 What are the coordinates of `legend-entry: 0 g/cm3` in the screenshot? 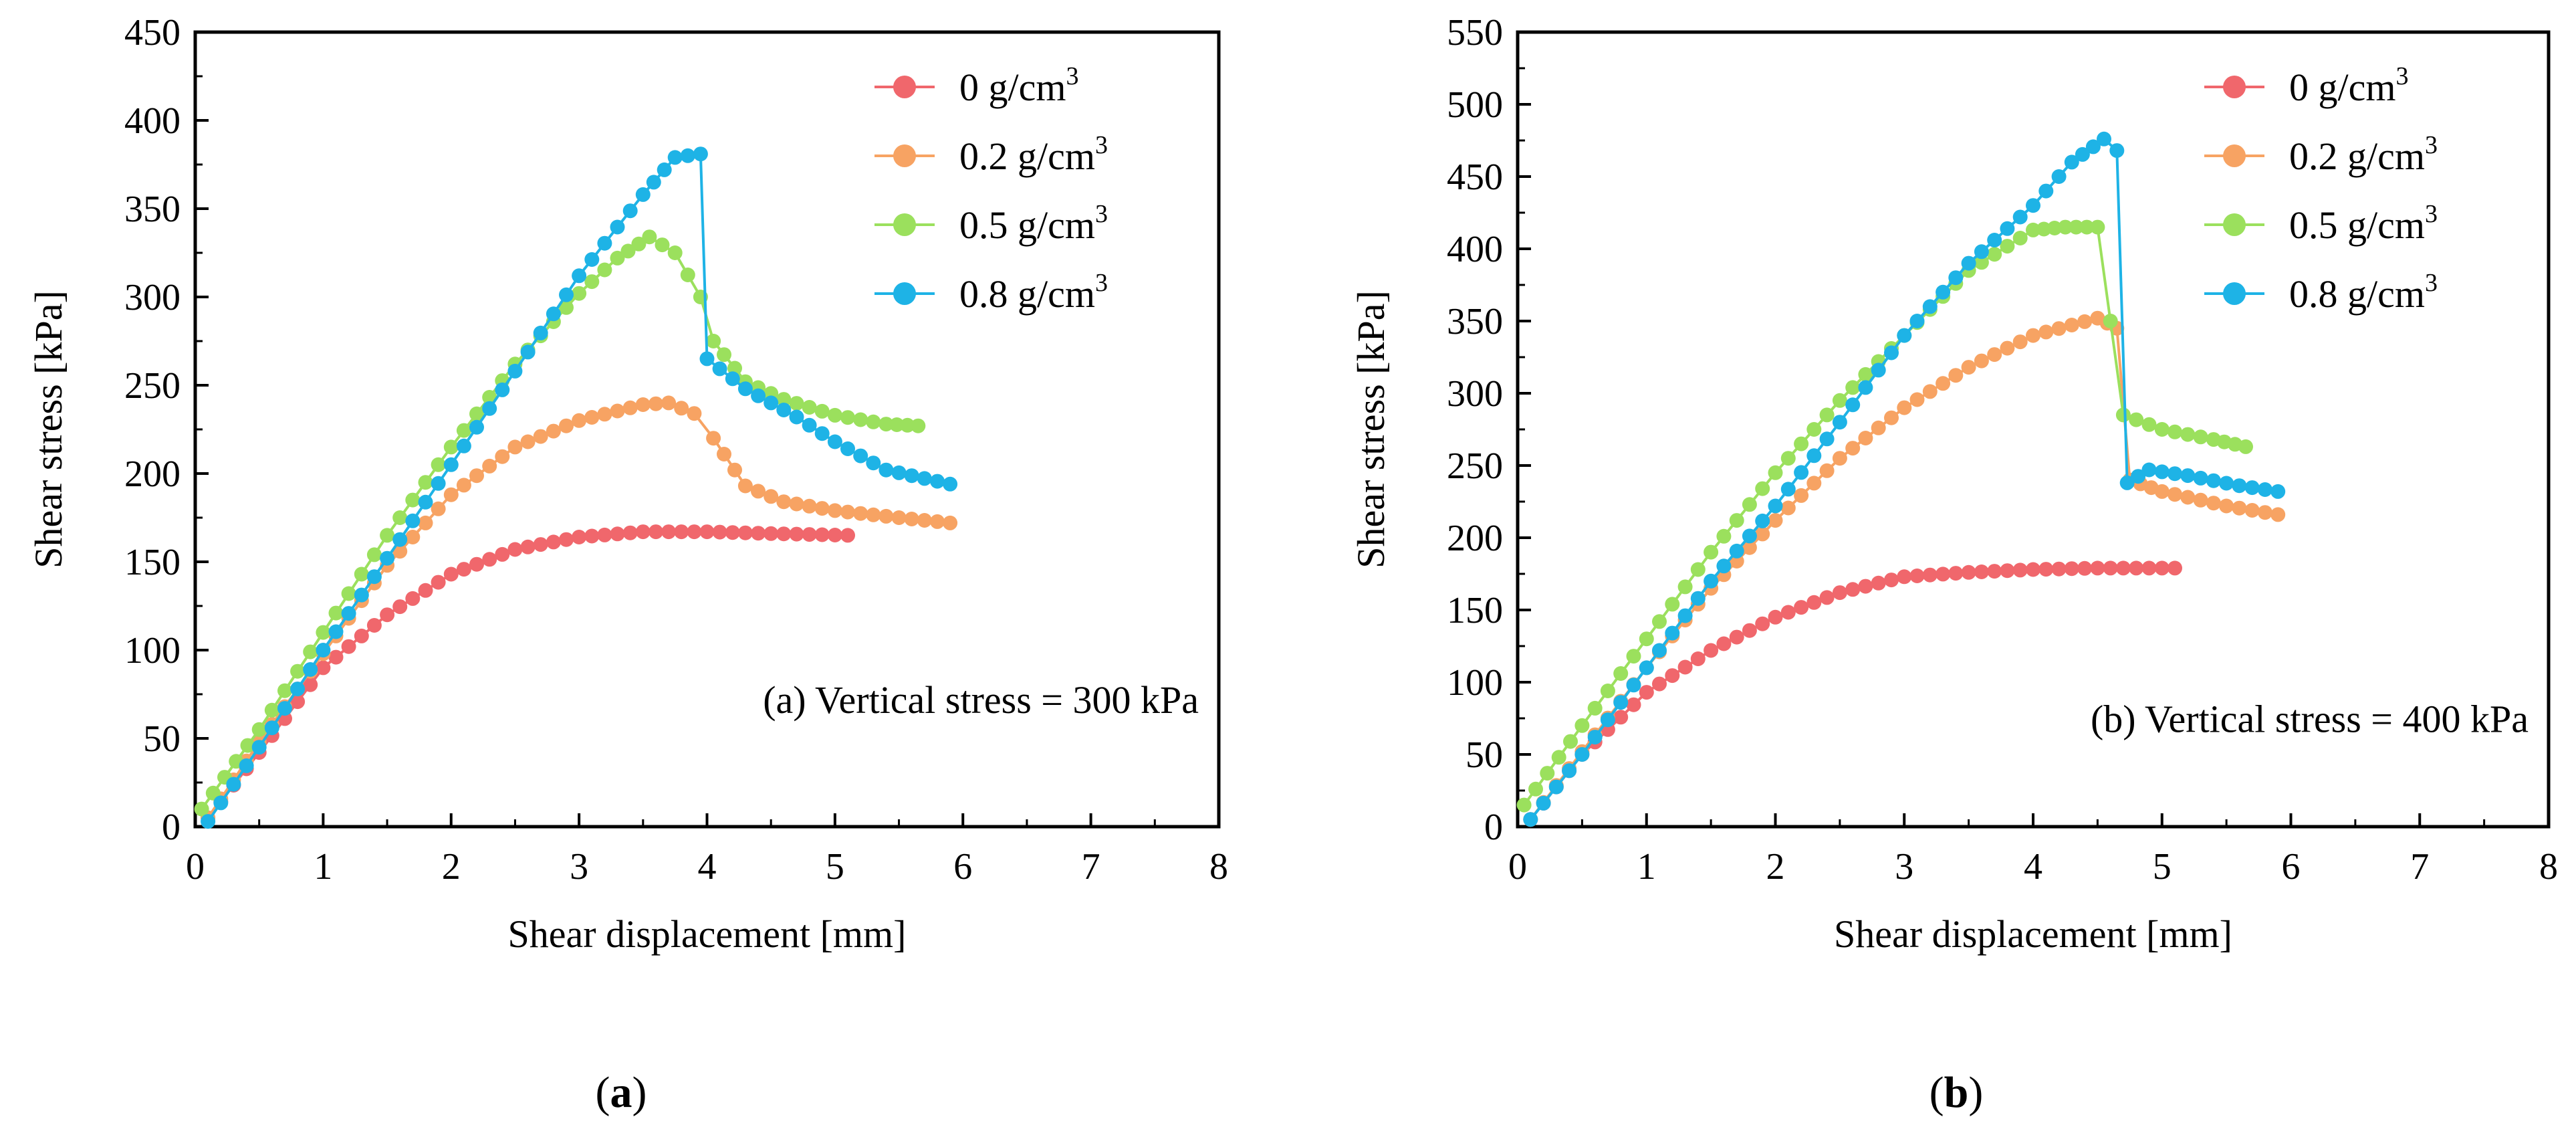 It's located at (2306, 85).